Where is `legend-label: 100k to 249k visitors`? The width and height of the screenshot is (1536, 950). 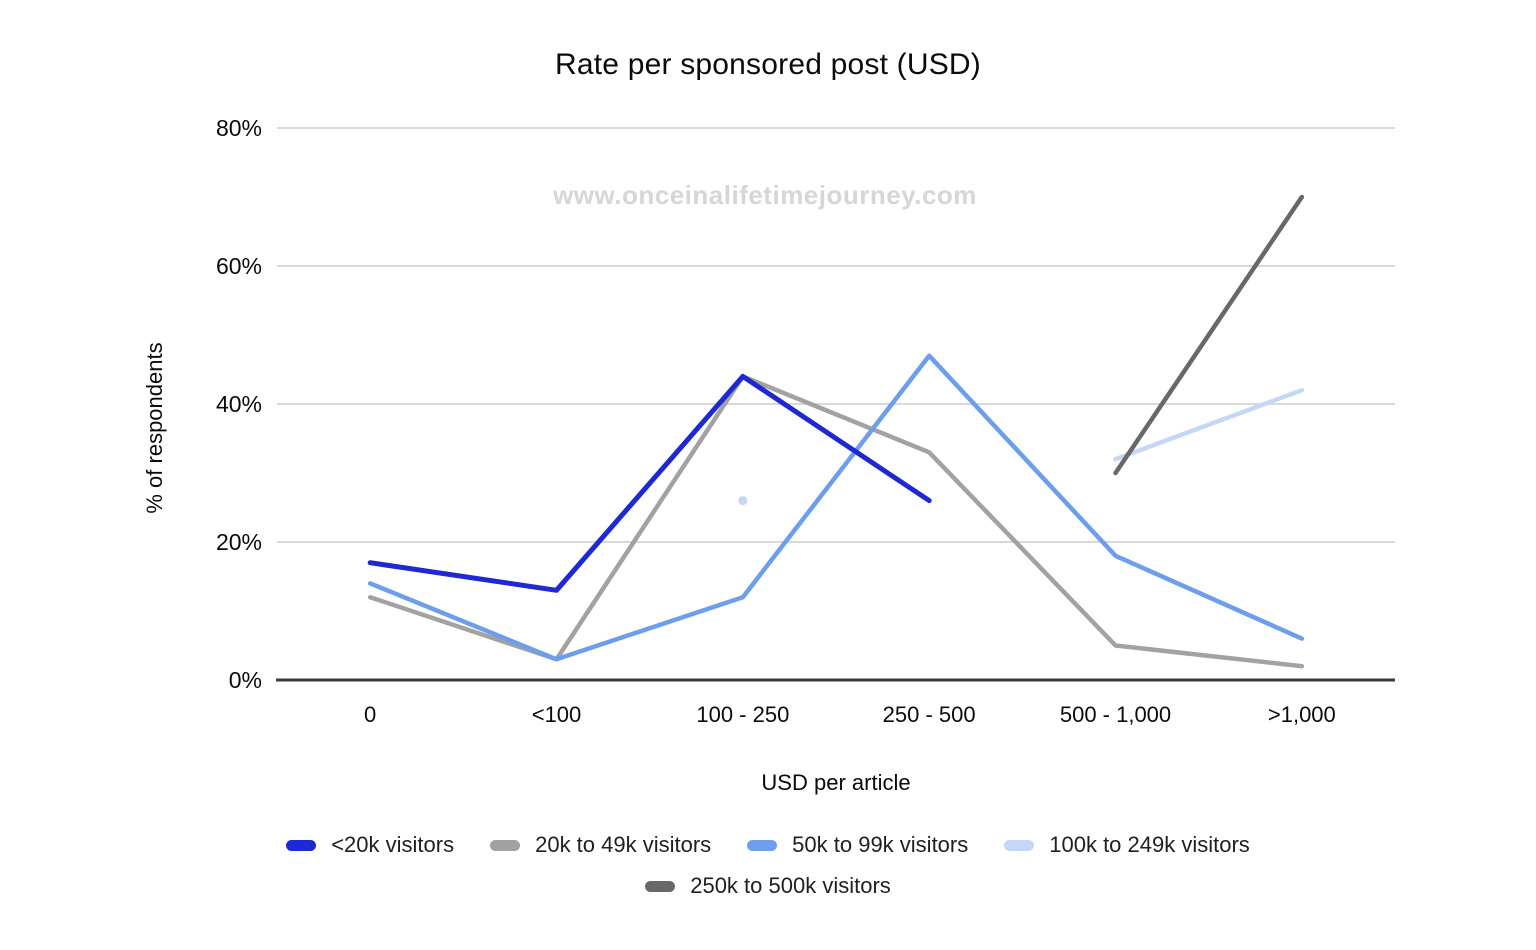 legend-label: 100k to 249k visitors is located at coordinates (1149, 844).